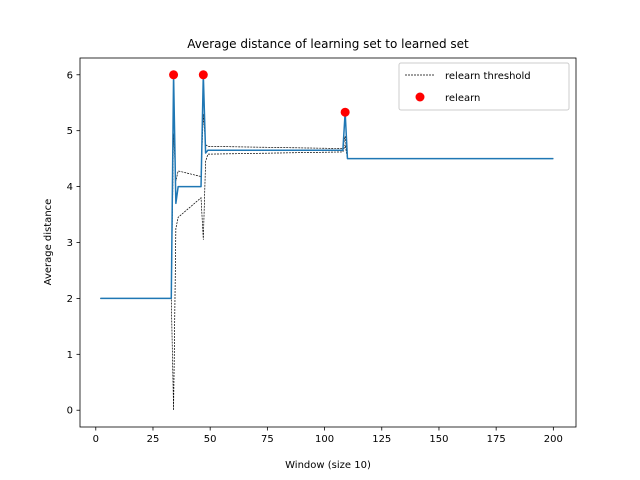 This screenshot has height=480, width=640. I want to click on y-tick-label: 6, so click(70, 75).